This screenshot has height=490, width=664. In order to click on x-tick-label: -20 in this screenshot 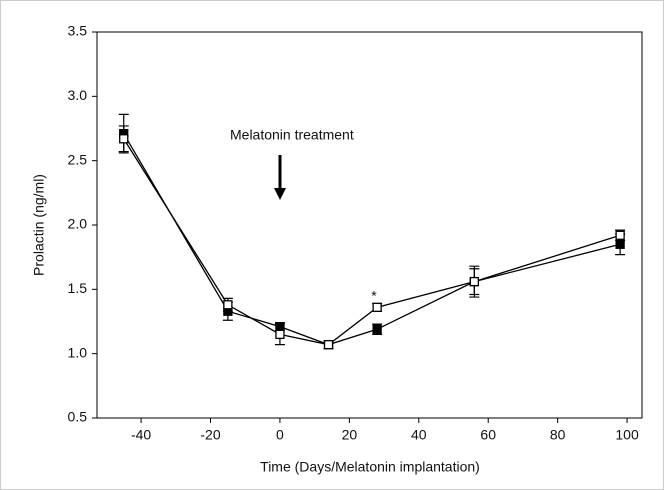, I will do `click(210, 435)`.